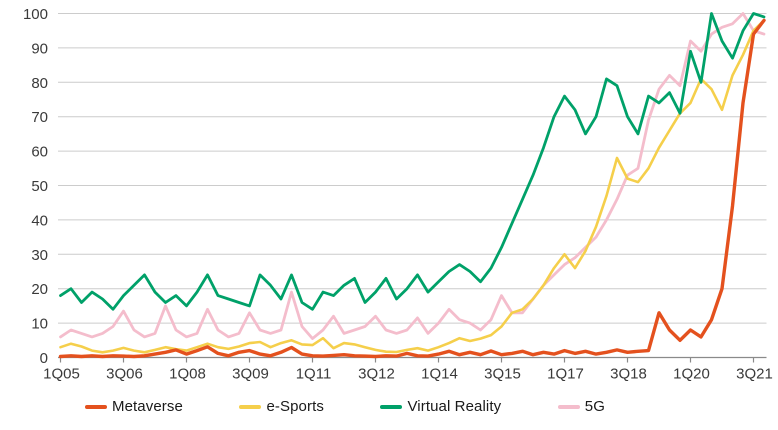 This screenshot has height=430, width=778. I want to click on x-axis-label-1Q05: 1Q05, so click(61, 374).